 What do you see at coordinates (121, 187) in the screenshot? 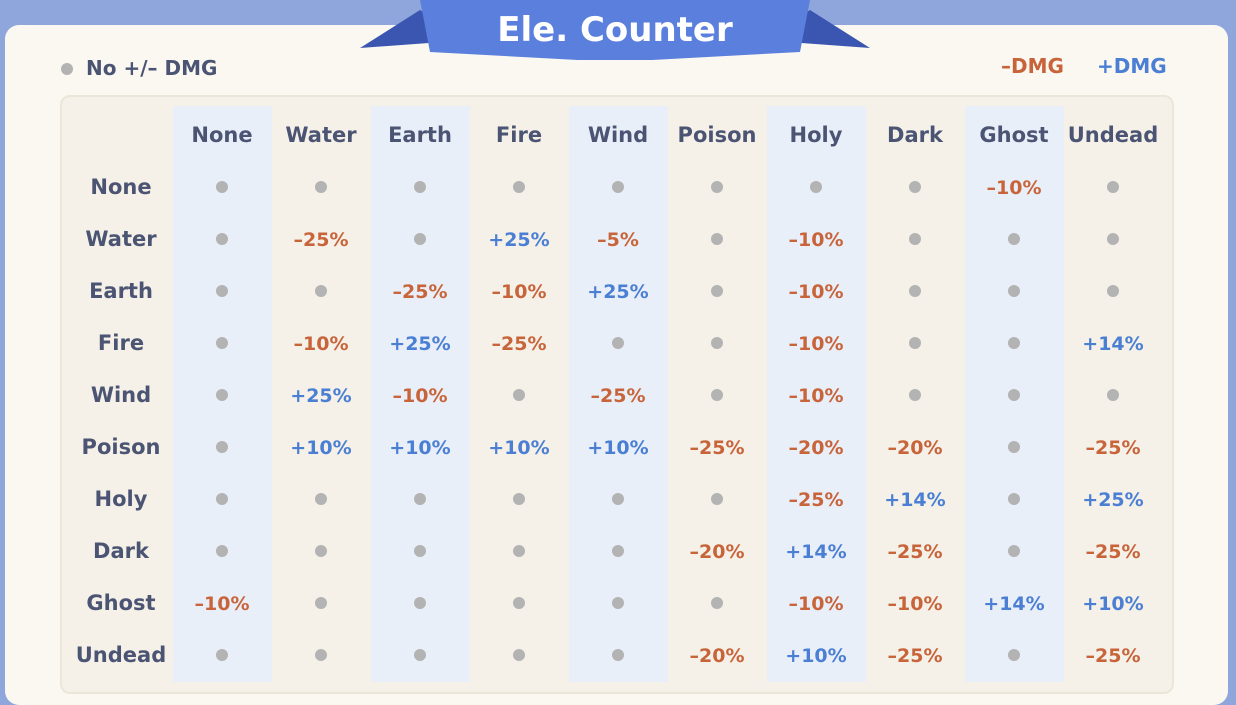
I see `row-label: None` at bounding box center [121, 187].